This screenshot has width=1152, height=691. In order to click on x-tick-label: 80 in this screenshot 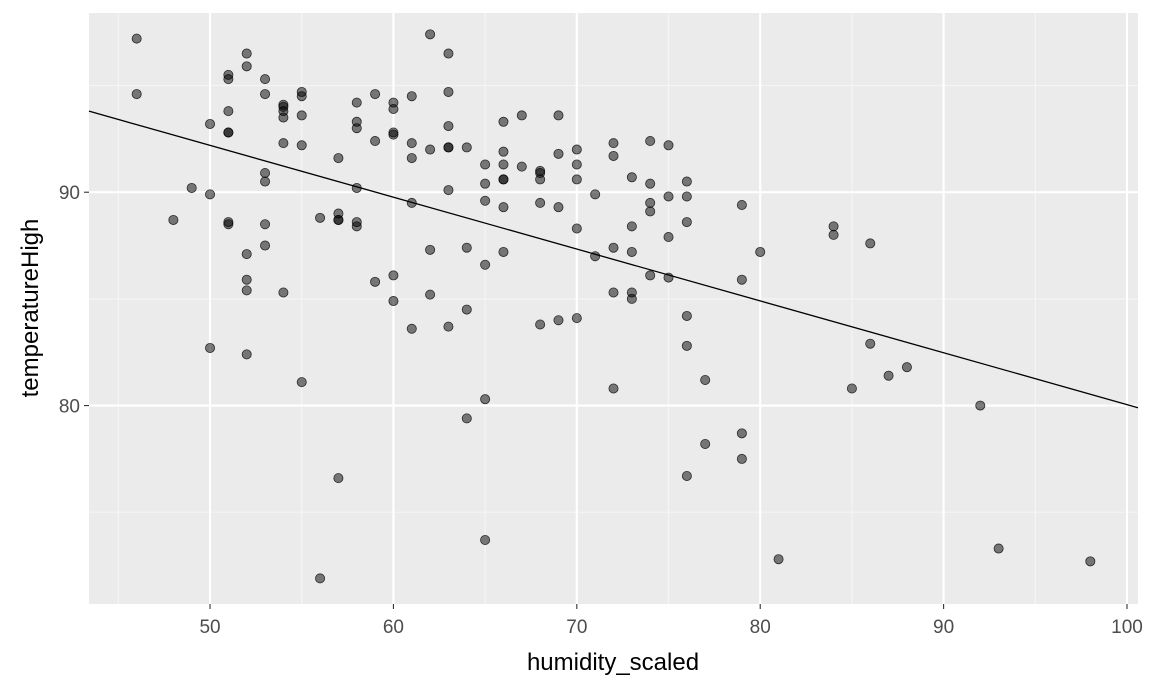, I will do `click(760, 627)`.